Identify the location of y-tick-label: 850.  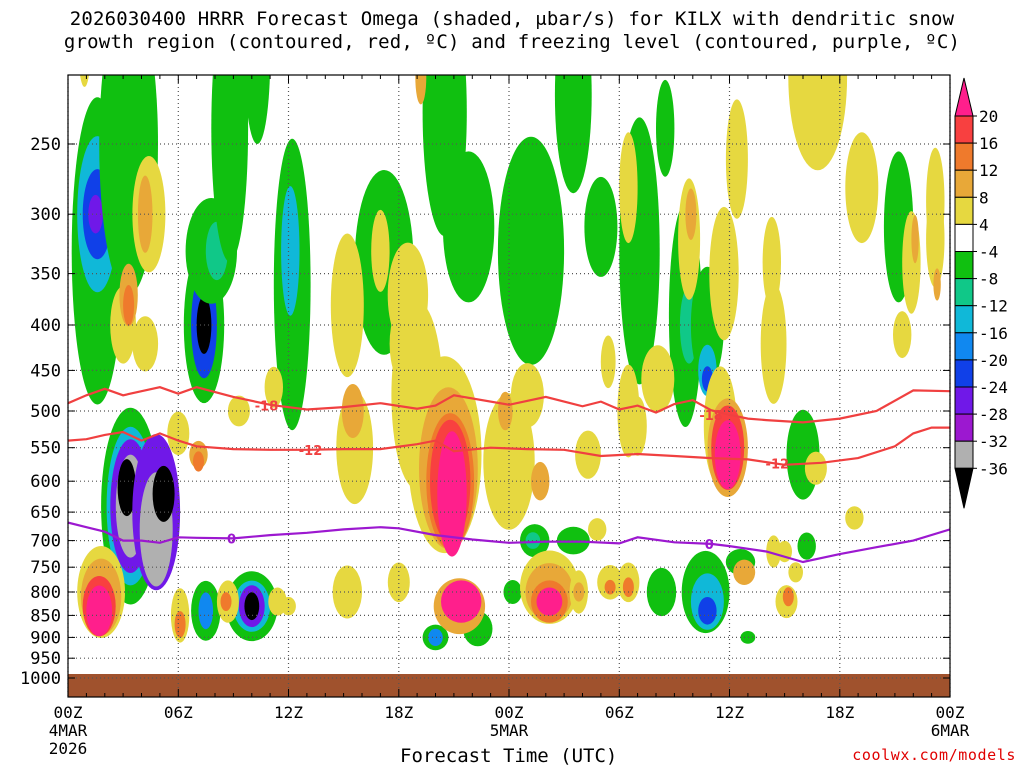
(45, 616).